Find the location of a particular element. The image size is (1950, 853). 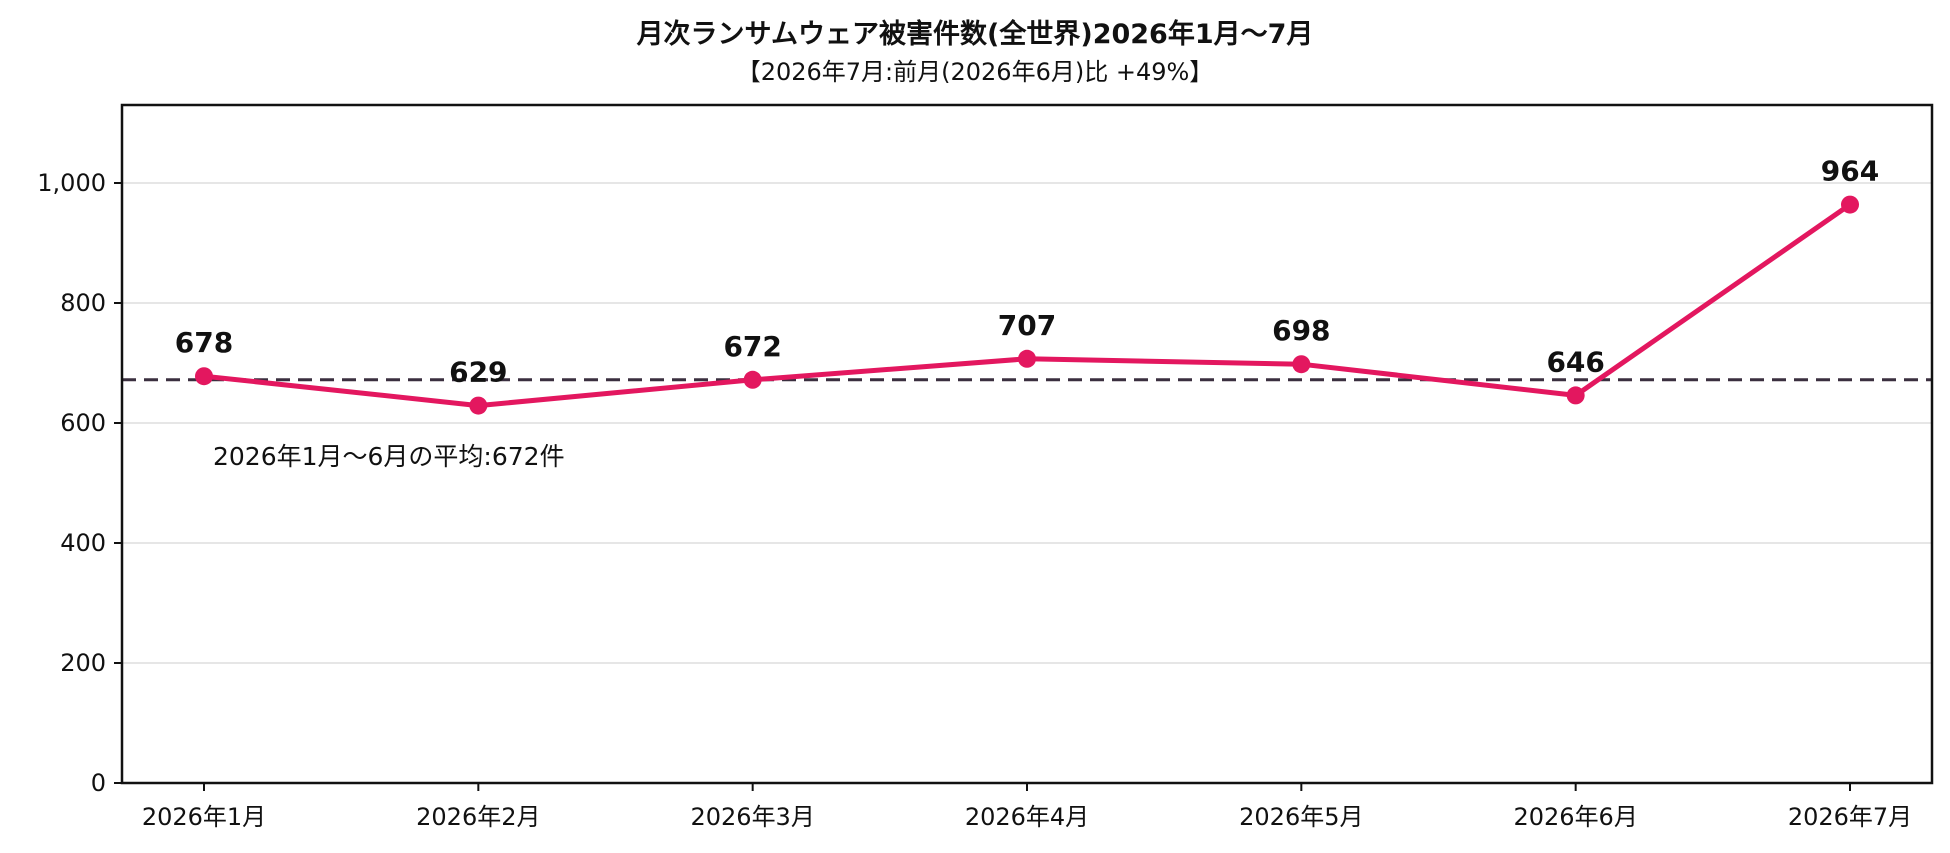

x-tick-label: 2026年5月 is located at coordinates (1301, 817).